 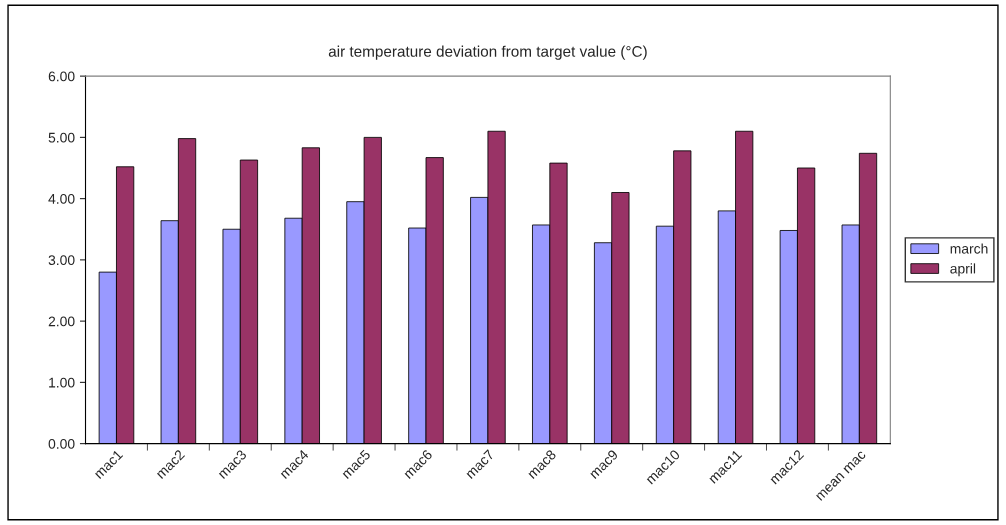 I want to click on y-tick-label: 6.00, so click(x=61, y=76).